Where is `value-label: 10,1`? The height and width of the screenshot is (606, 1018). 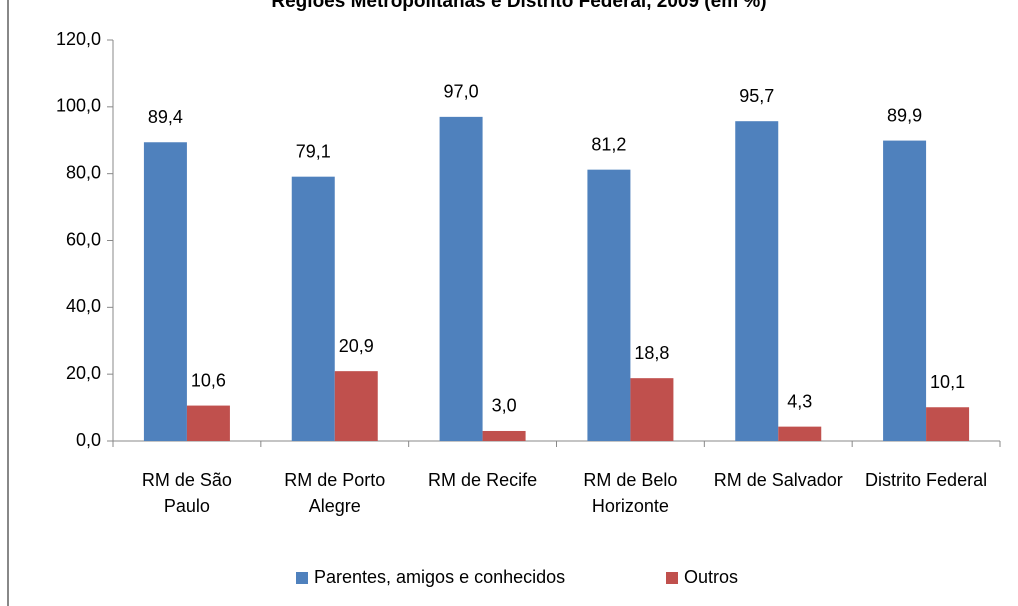
value-label: 10,1 is located at coordinates (947, 382).